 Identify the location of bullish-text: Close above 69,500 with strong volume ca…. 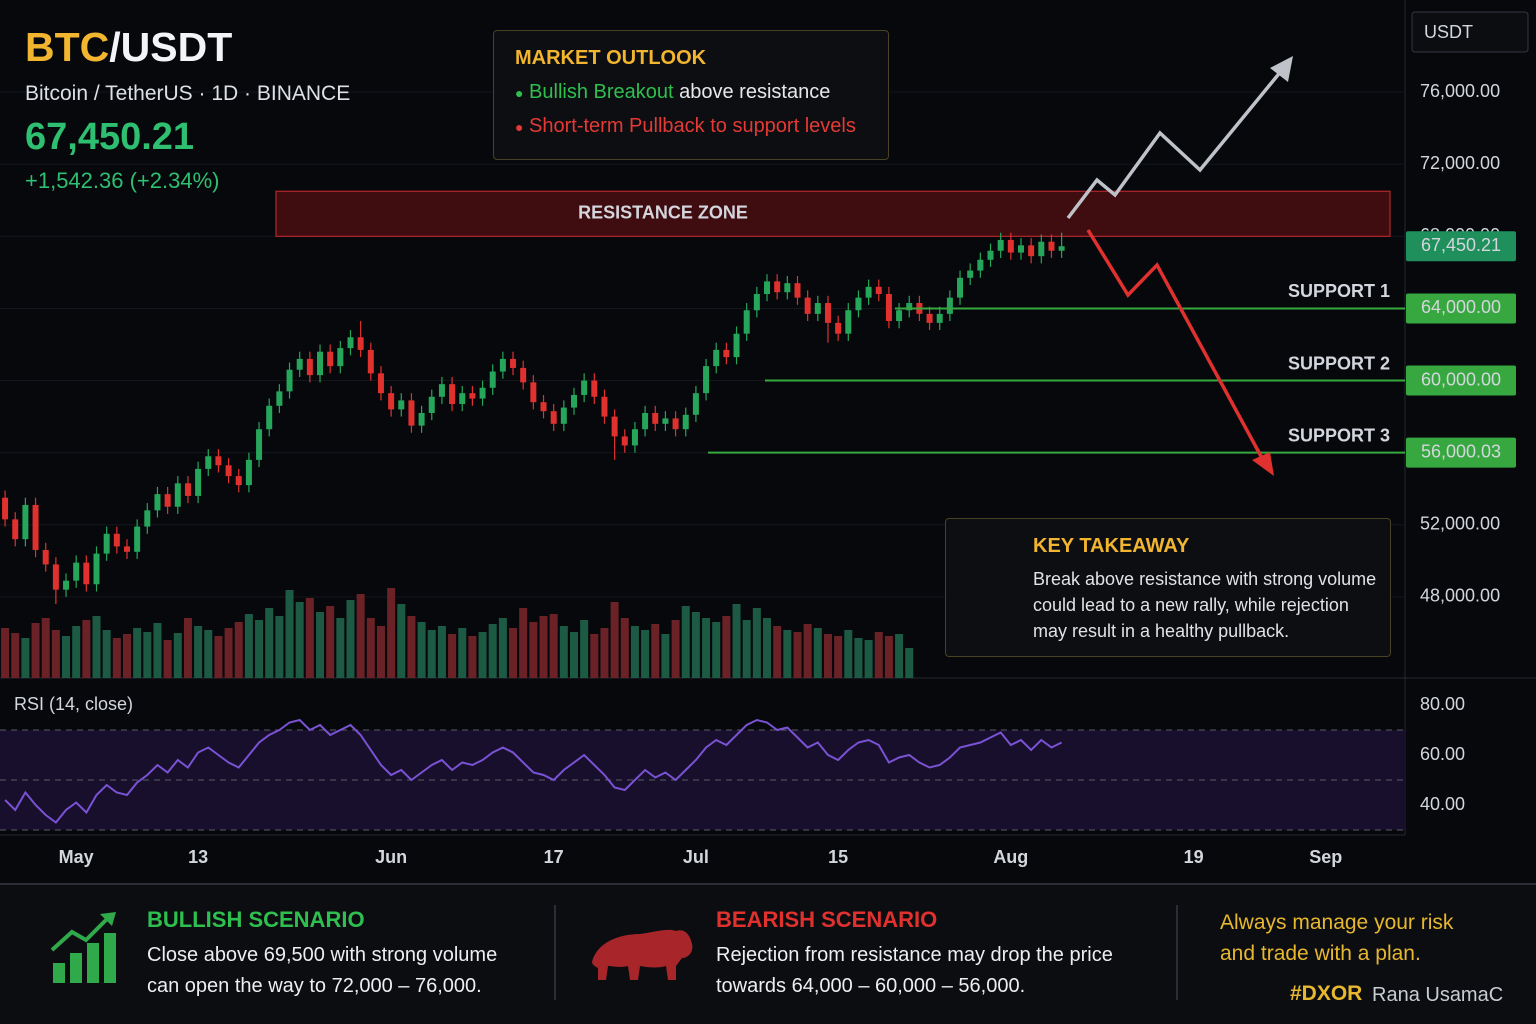
(322, 971).